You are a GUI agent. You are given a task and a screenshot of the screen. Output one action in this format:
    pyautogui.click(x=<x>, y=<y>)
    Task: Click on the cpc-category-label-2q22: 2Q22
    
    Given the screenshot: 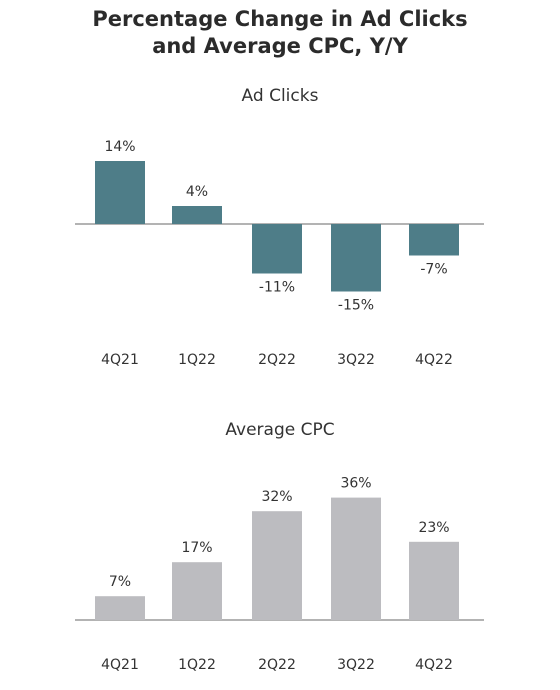 What is the action you would take?
    pyautogui.click(x=277, y=665)
    